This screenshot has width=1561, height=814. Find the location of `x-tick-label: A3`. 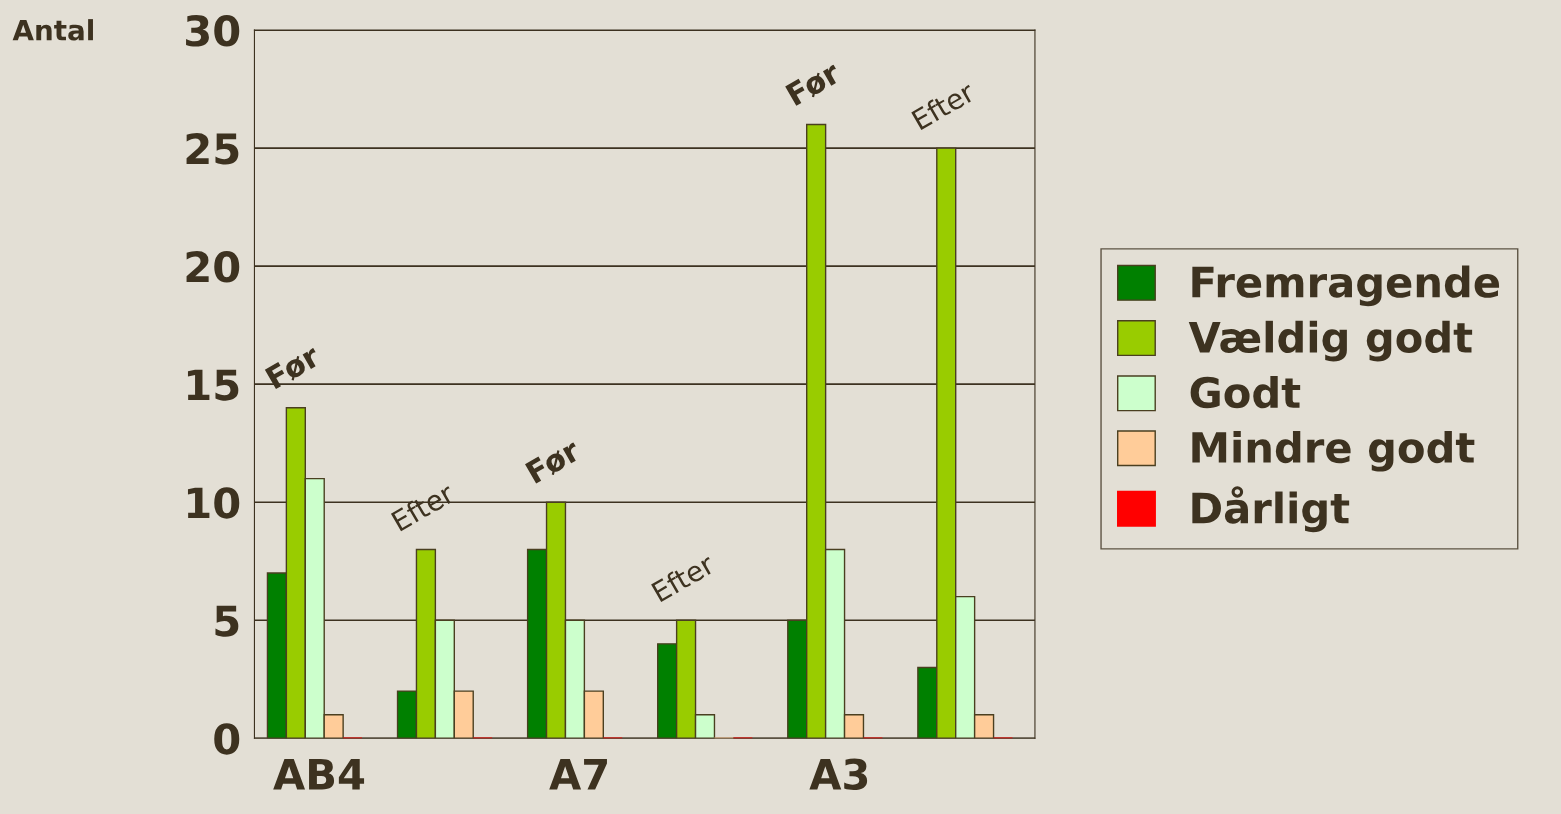

x-tick-label: A3 is located at coordinates (838, 774).